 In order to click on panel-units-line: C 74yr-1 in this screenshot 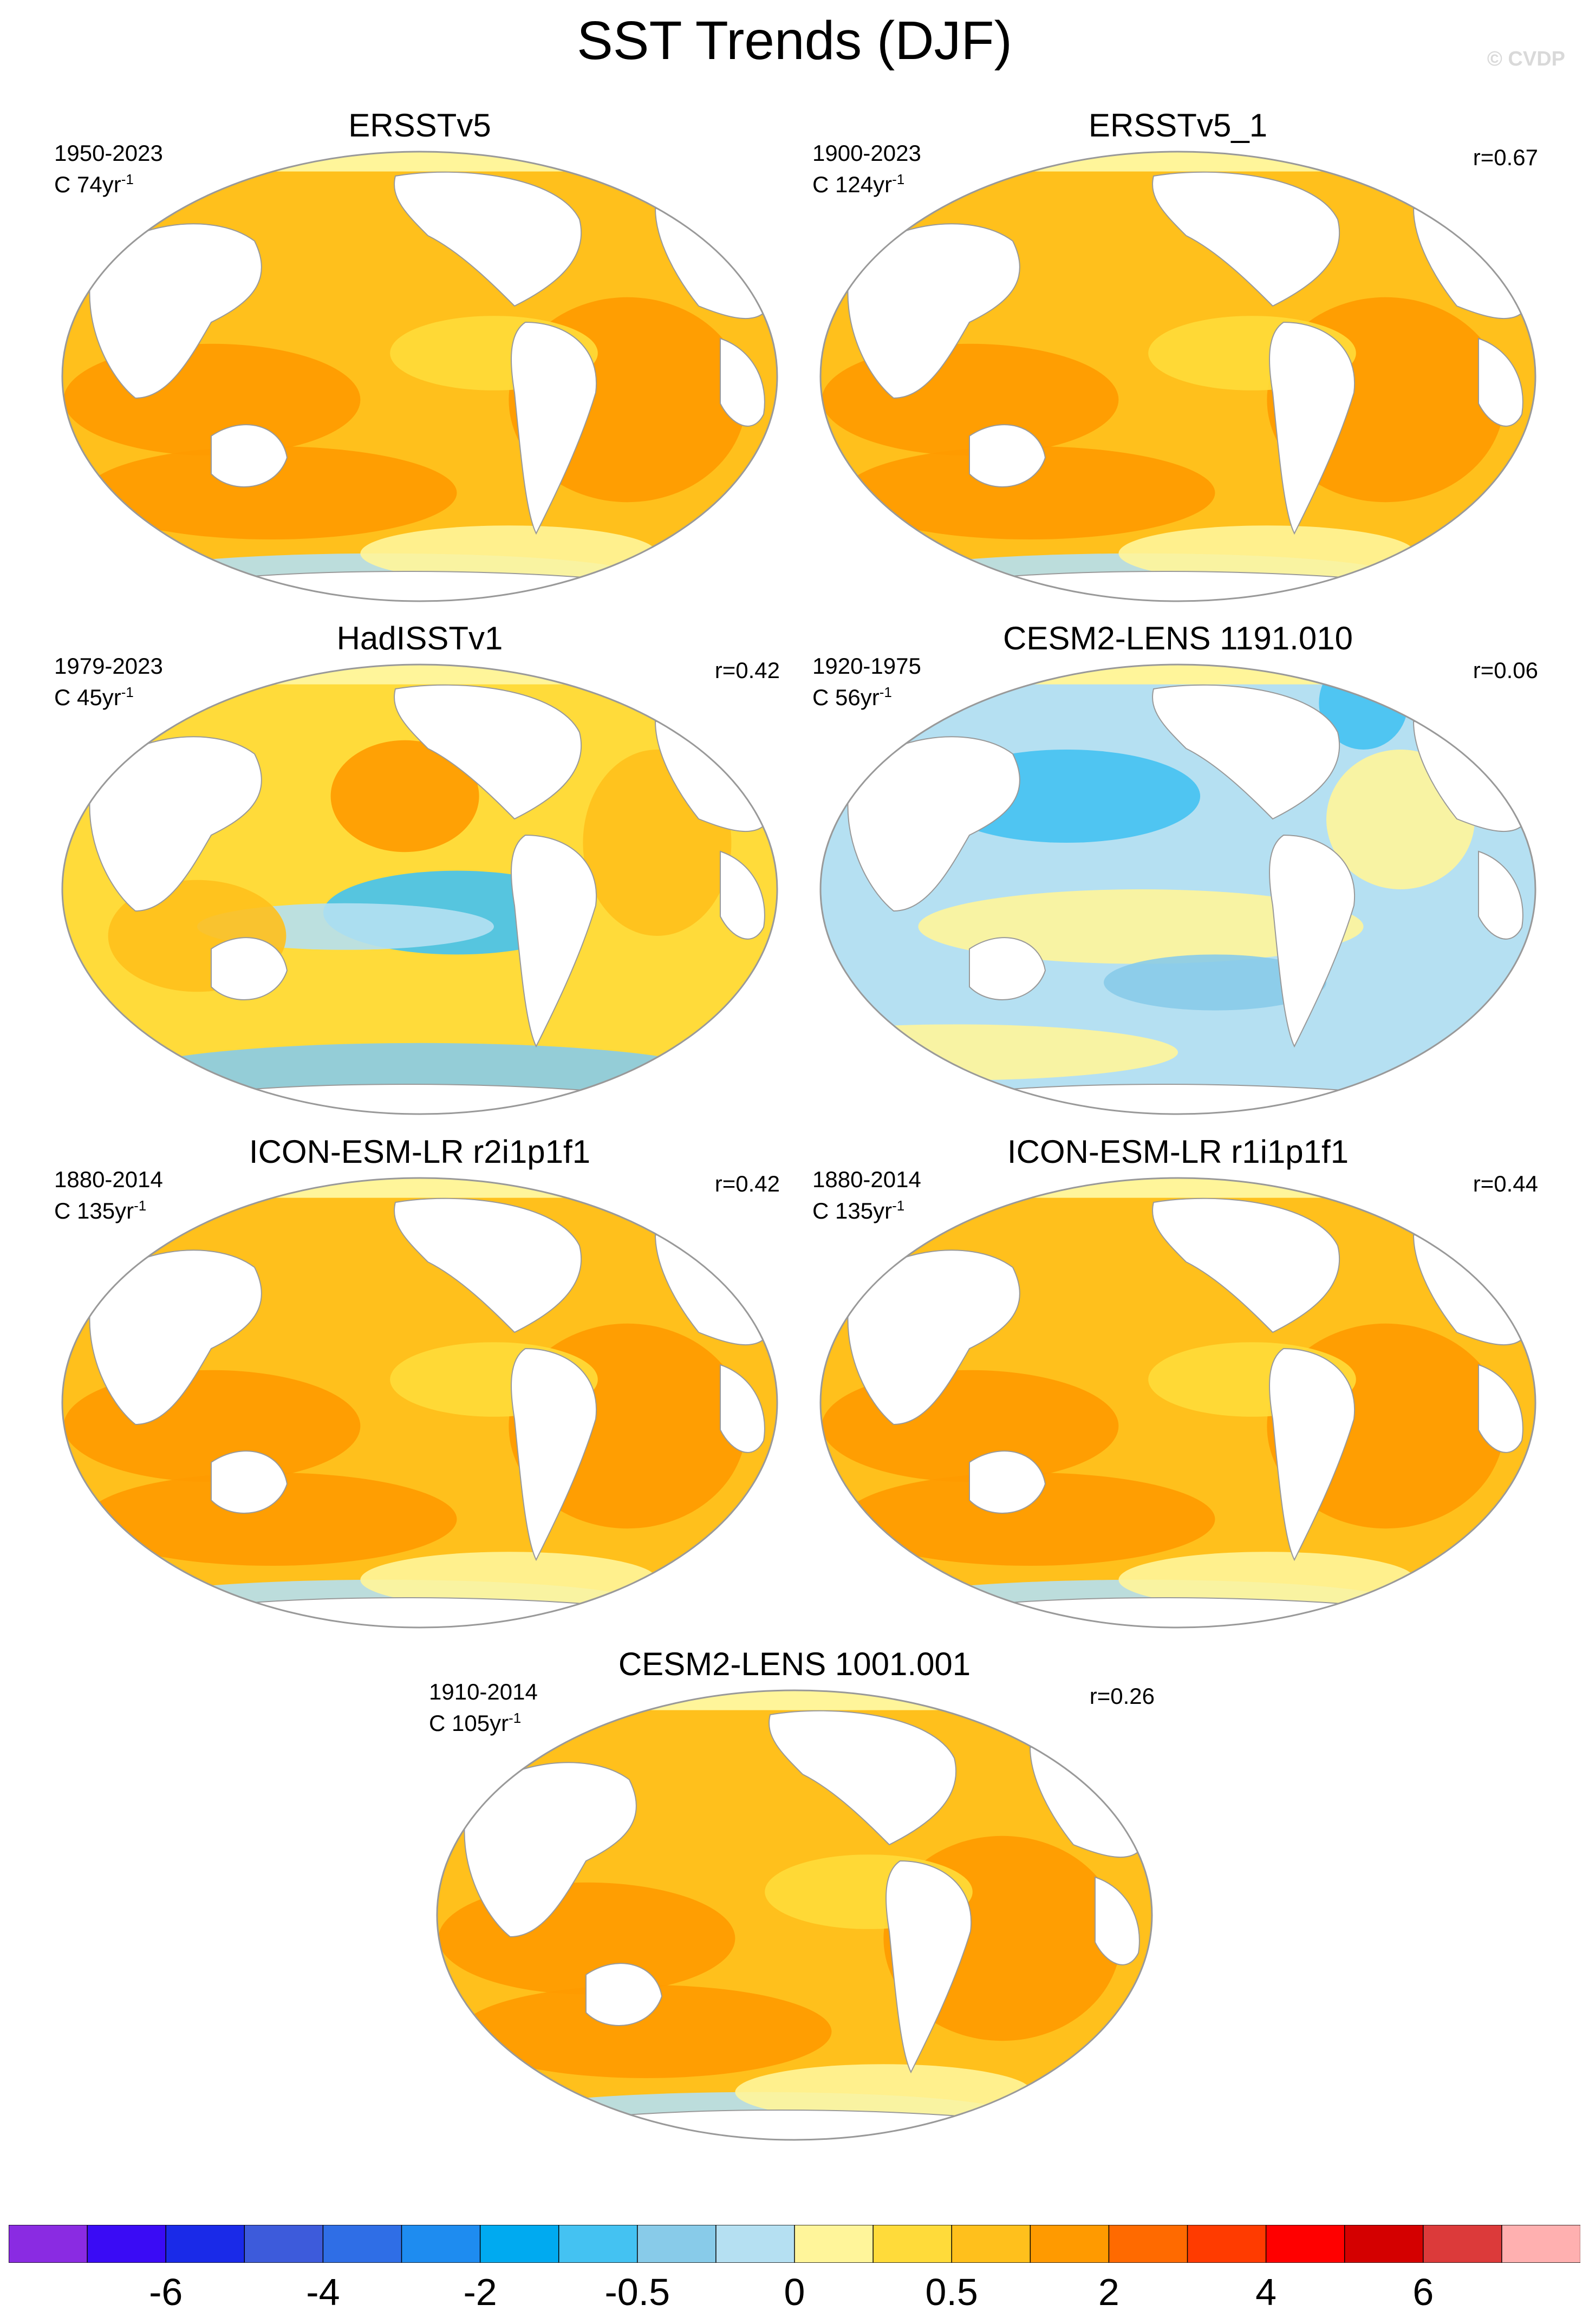, I will do `click(94, 184)`.